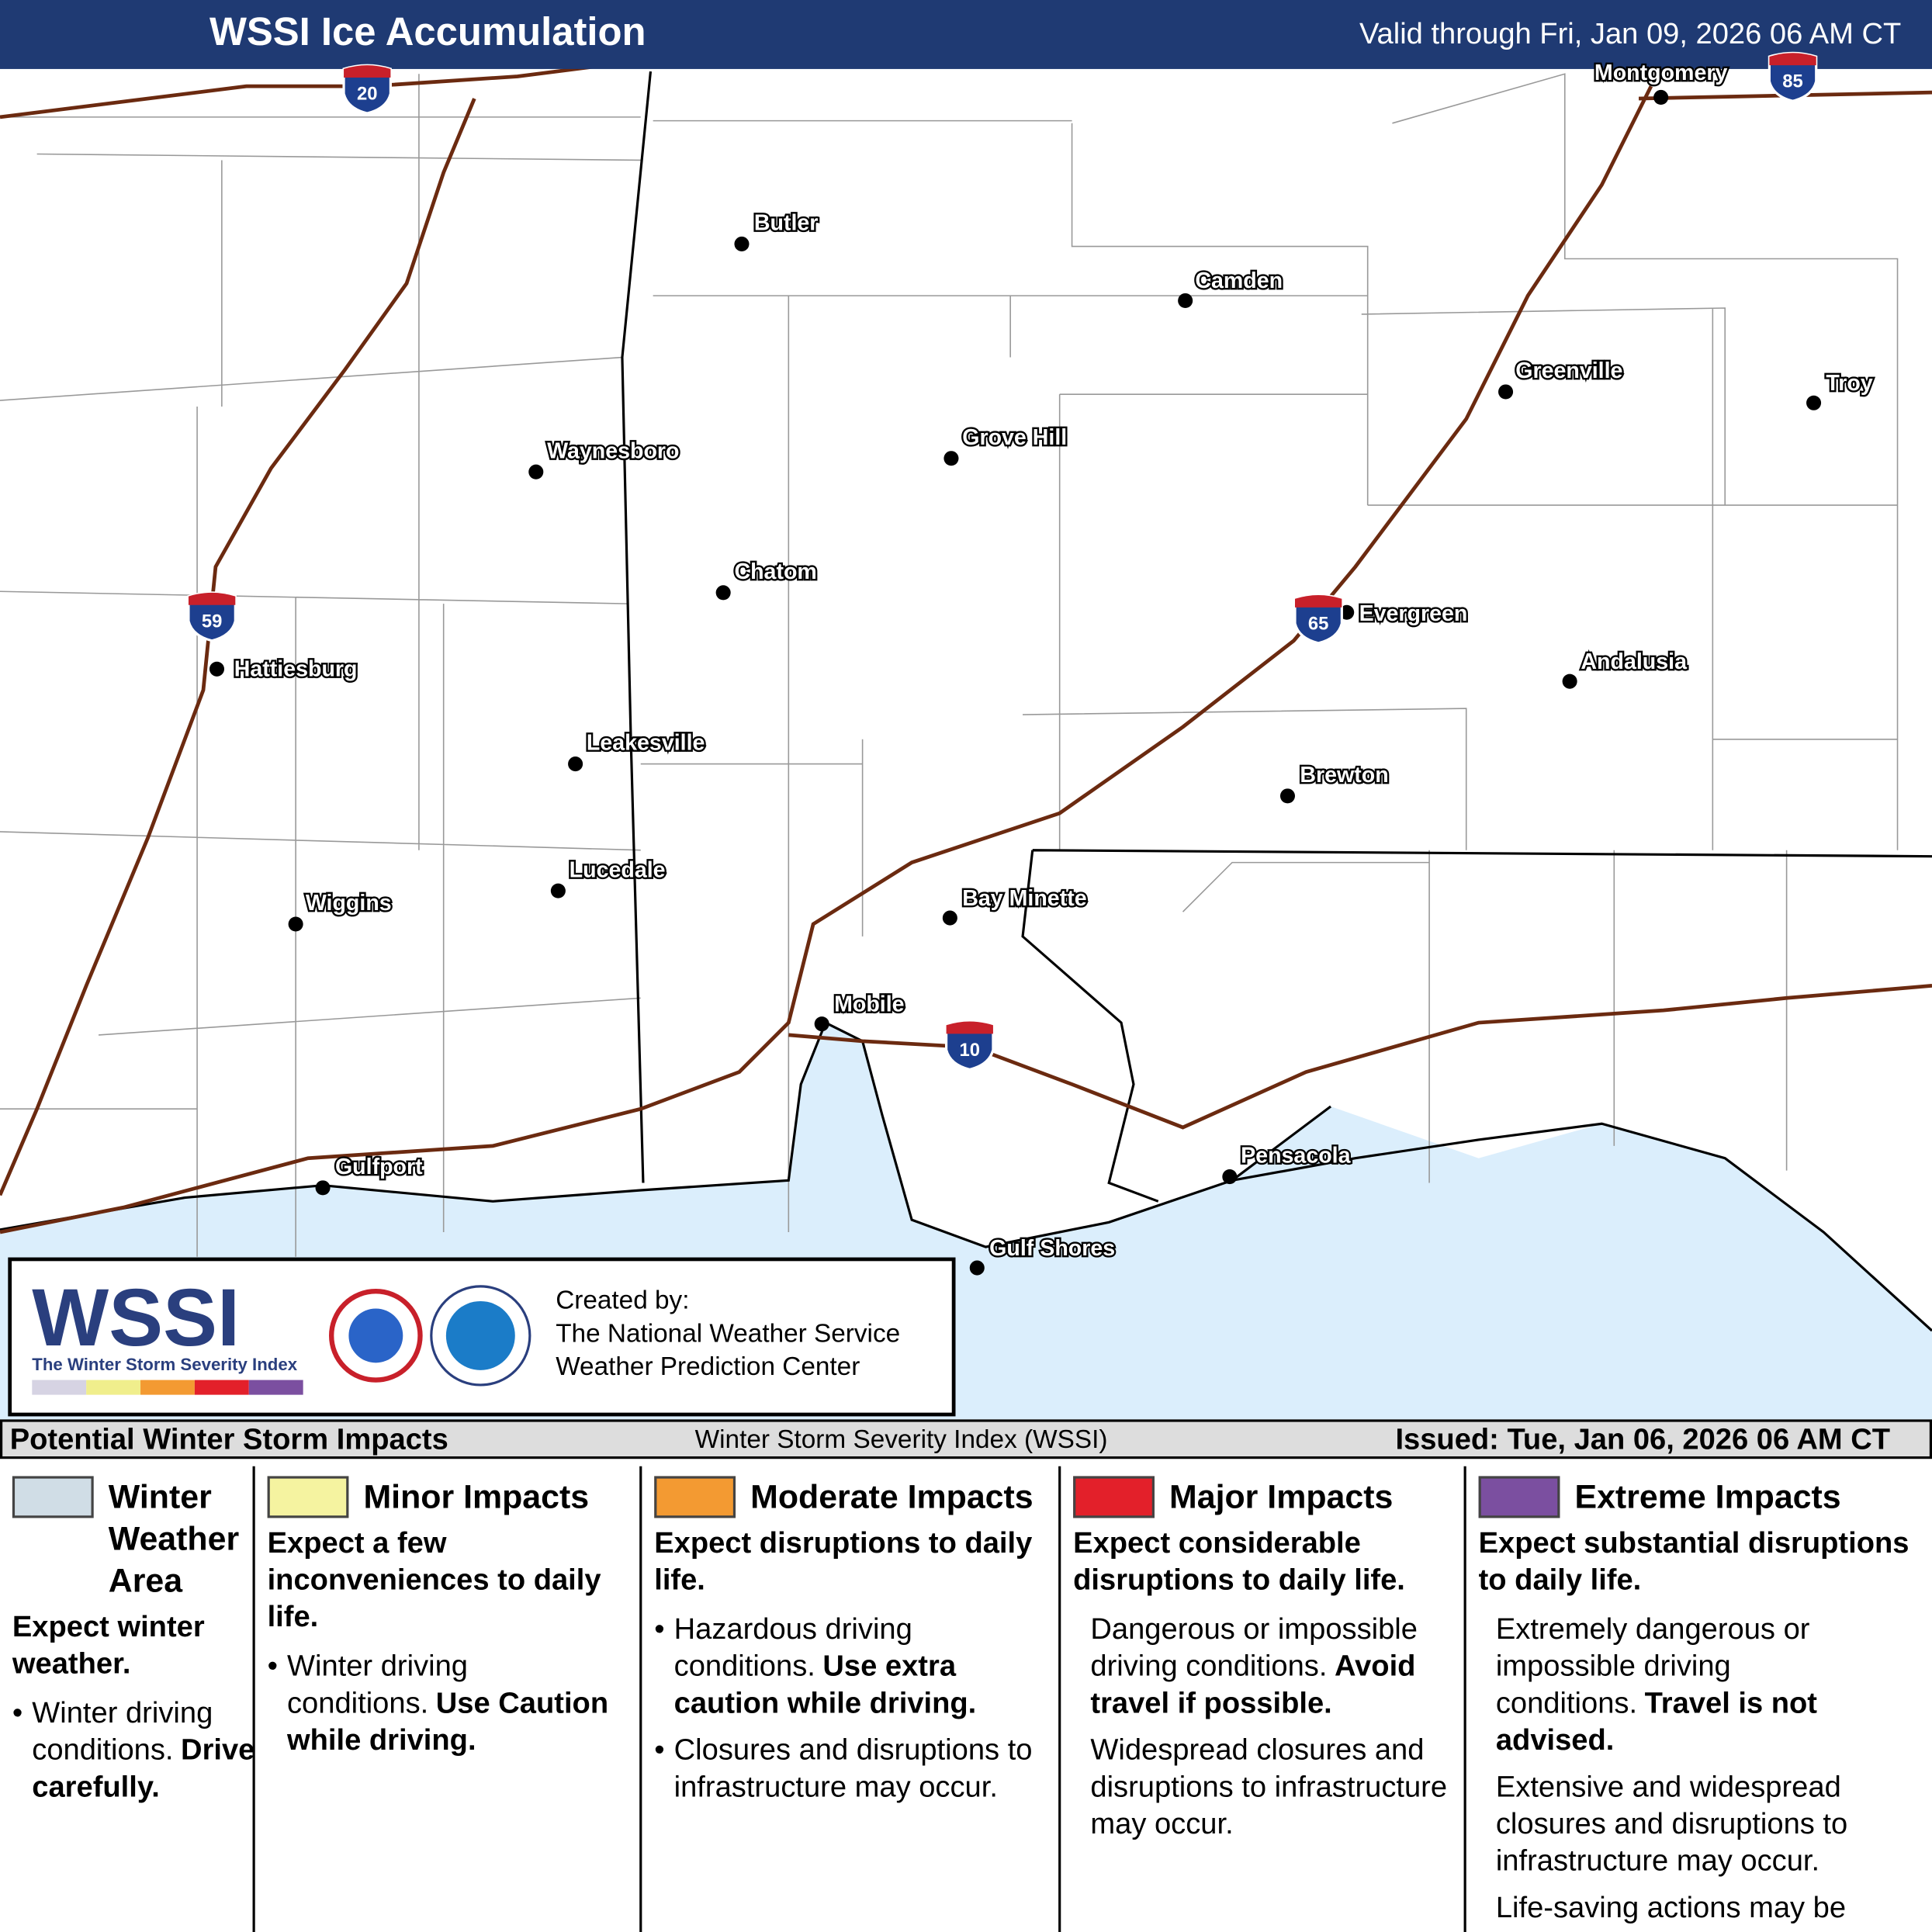 Image resolution: width=1932 pixels, height=1932 pixels. I want to click on legend-summary: Expect winter weather., so click(108, 1645).